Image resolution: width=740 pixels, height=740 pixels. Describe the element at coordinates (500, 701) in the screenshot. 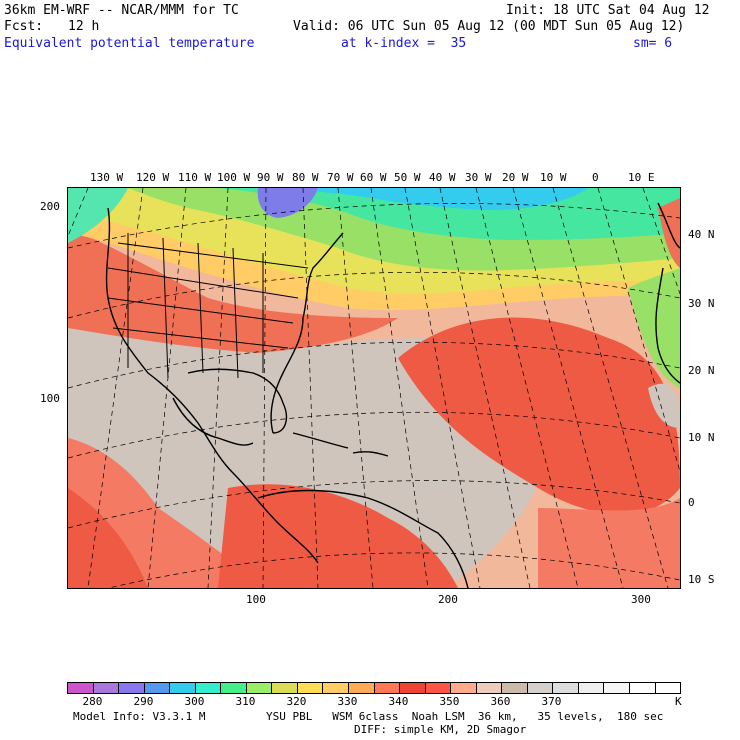

I see `colorbar-label: 360` at that location.